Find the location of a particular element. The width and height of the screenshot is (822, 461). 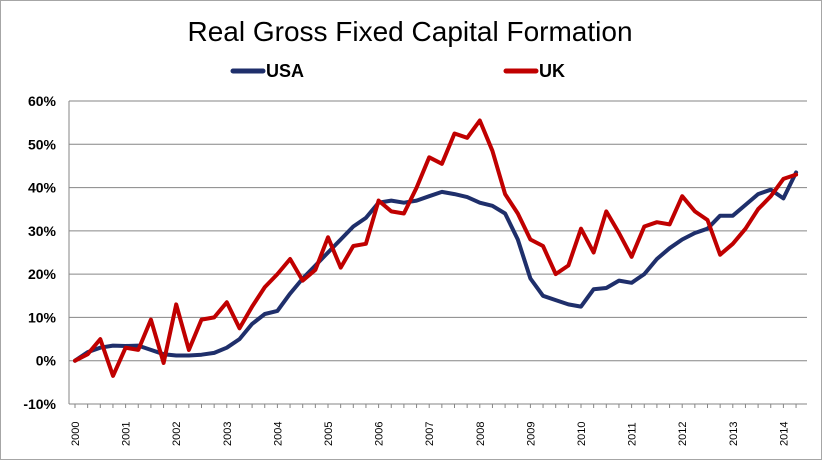

x-tick-label: 2000 is located at coordinates (76, 434).